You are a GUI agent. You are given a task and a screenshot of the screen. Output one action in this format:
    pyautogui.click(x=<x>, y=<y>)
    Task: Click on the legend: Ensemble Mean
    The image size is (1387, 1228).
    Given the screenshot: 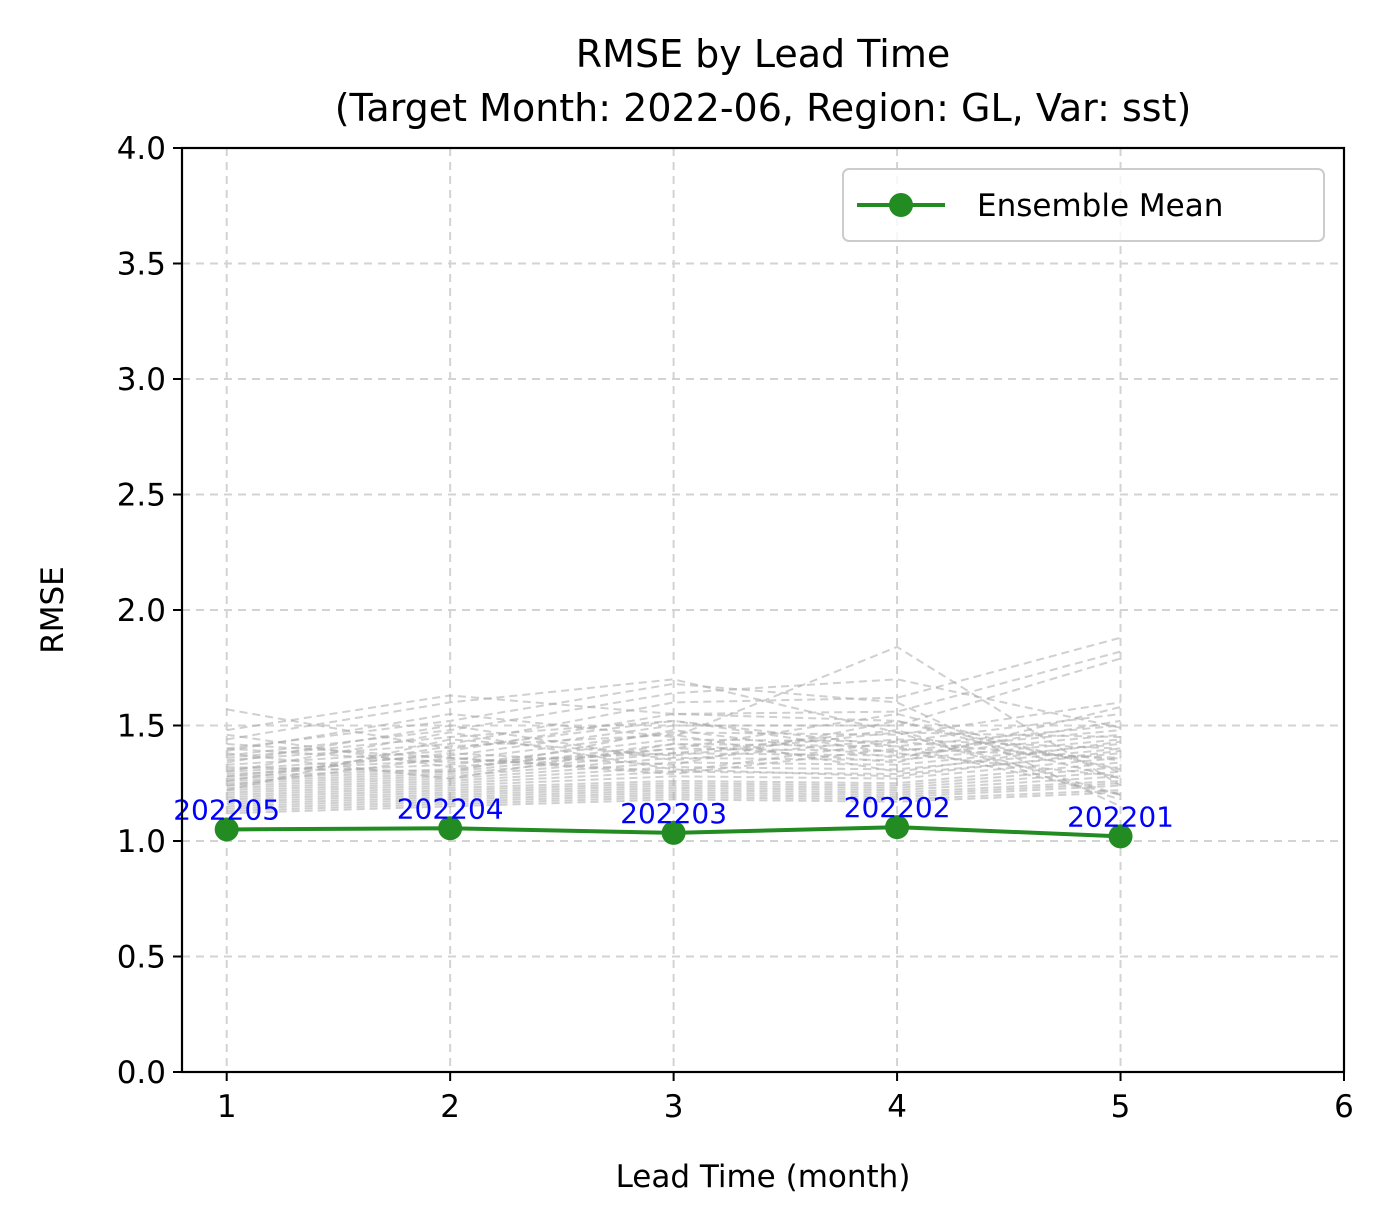 What is the action you would take?
    pyautogui.click(x=1083, y=205)
    